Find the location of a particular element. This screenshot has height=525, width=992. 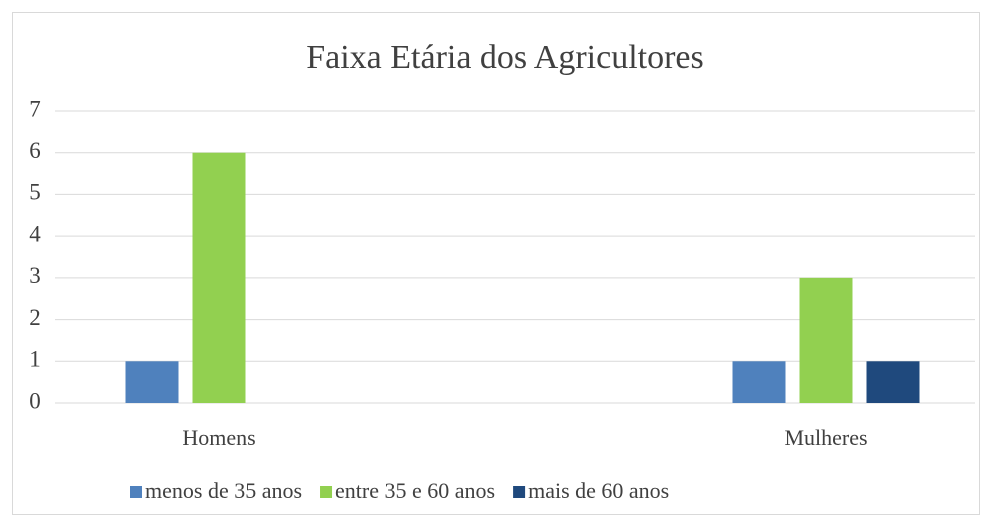

y-tick-label: 1 is located at coordinates (35, 359).